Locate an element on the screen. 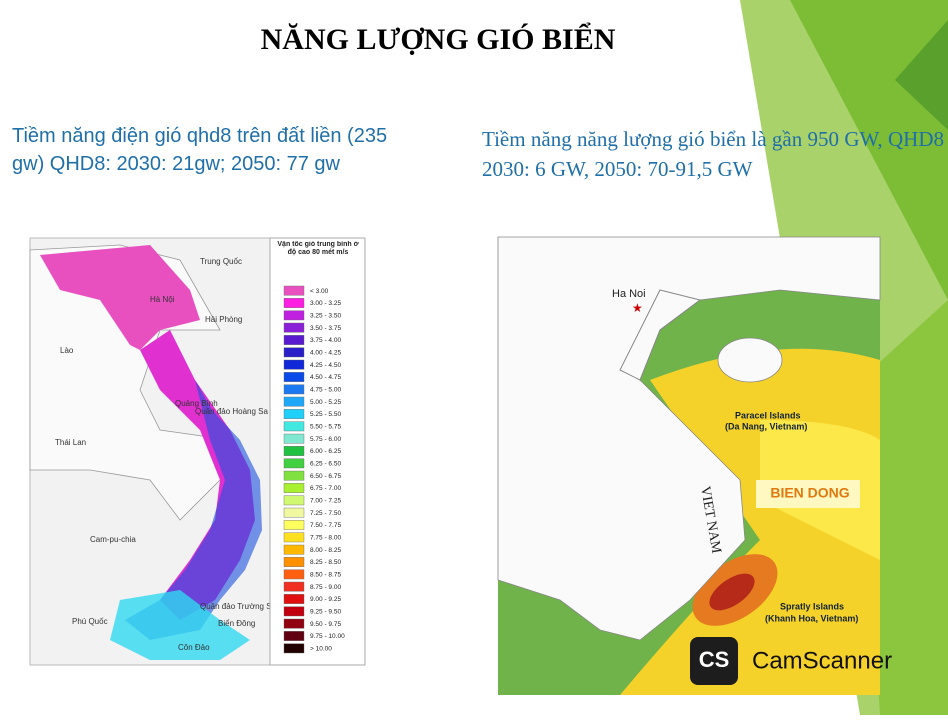 The height and width of the screenshot is (720, 948). legend-label: 4.75 - 5.00 is located at coordinates (325, 390).